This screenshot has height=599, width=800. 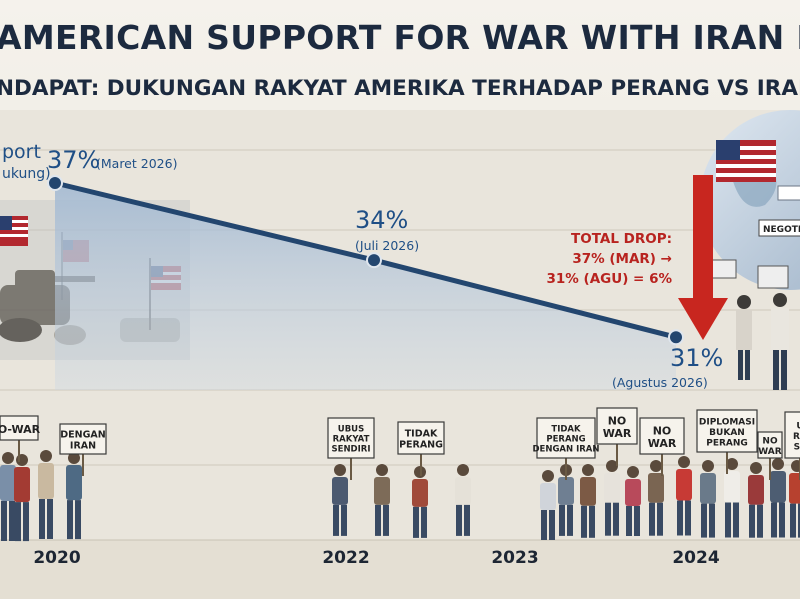 What do you see at coordinates (20, 429) in the screenshot?
I see `sign-text: O-WAR` at bounding box center [20, 429].